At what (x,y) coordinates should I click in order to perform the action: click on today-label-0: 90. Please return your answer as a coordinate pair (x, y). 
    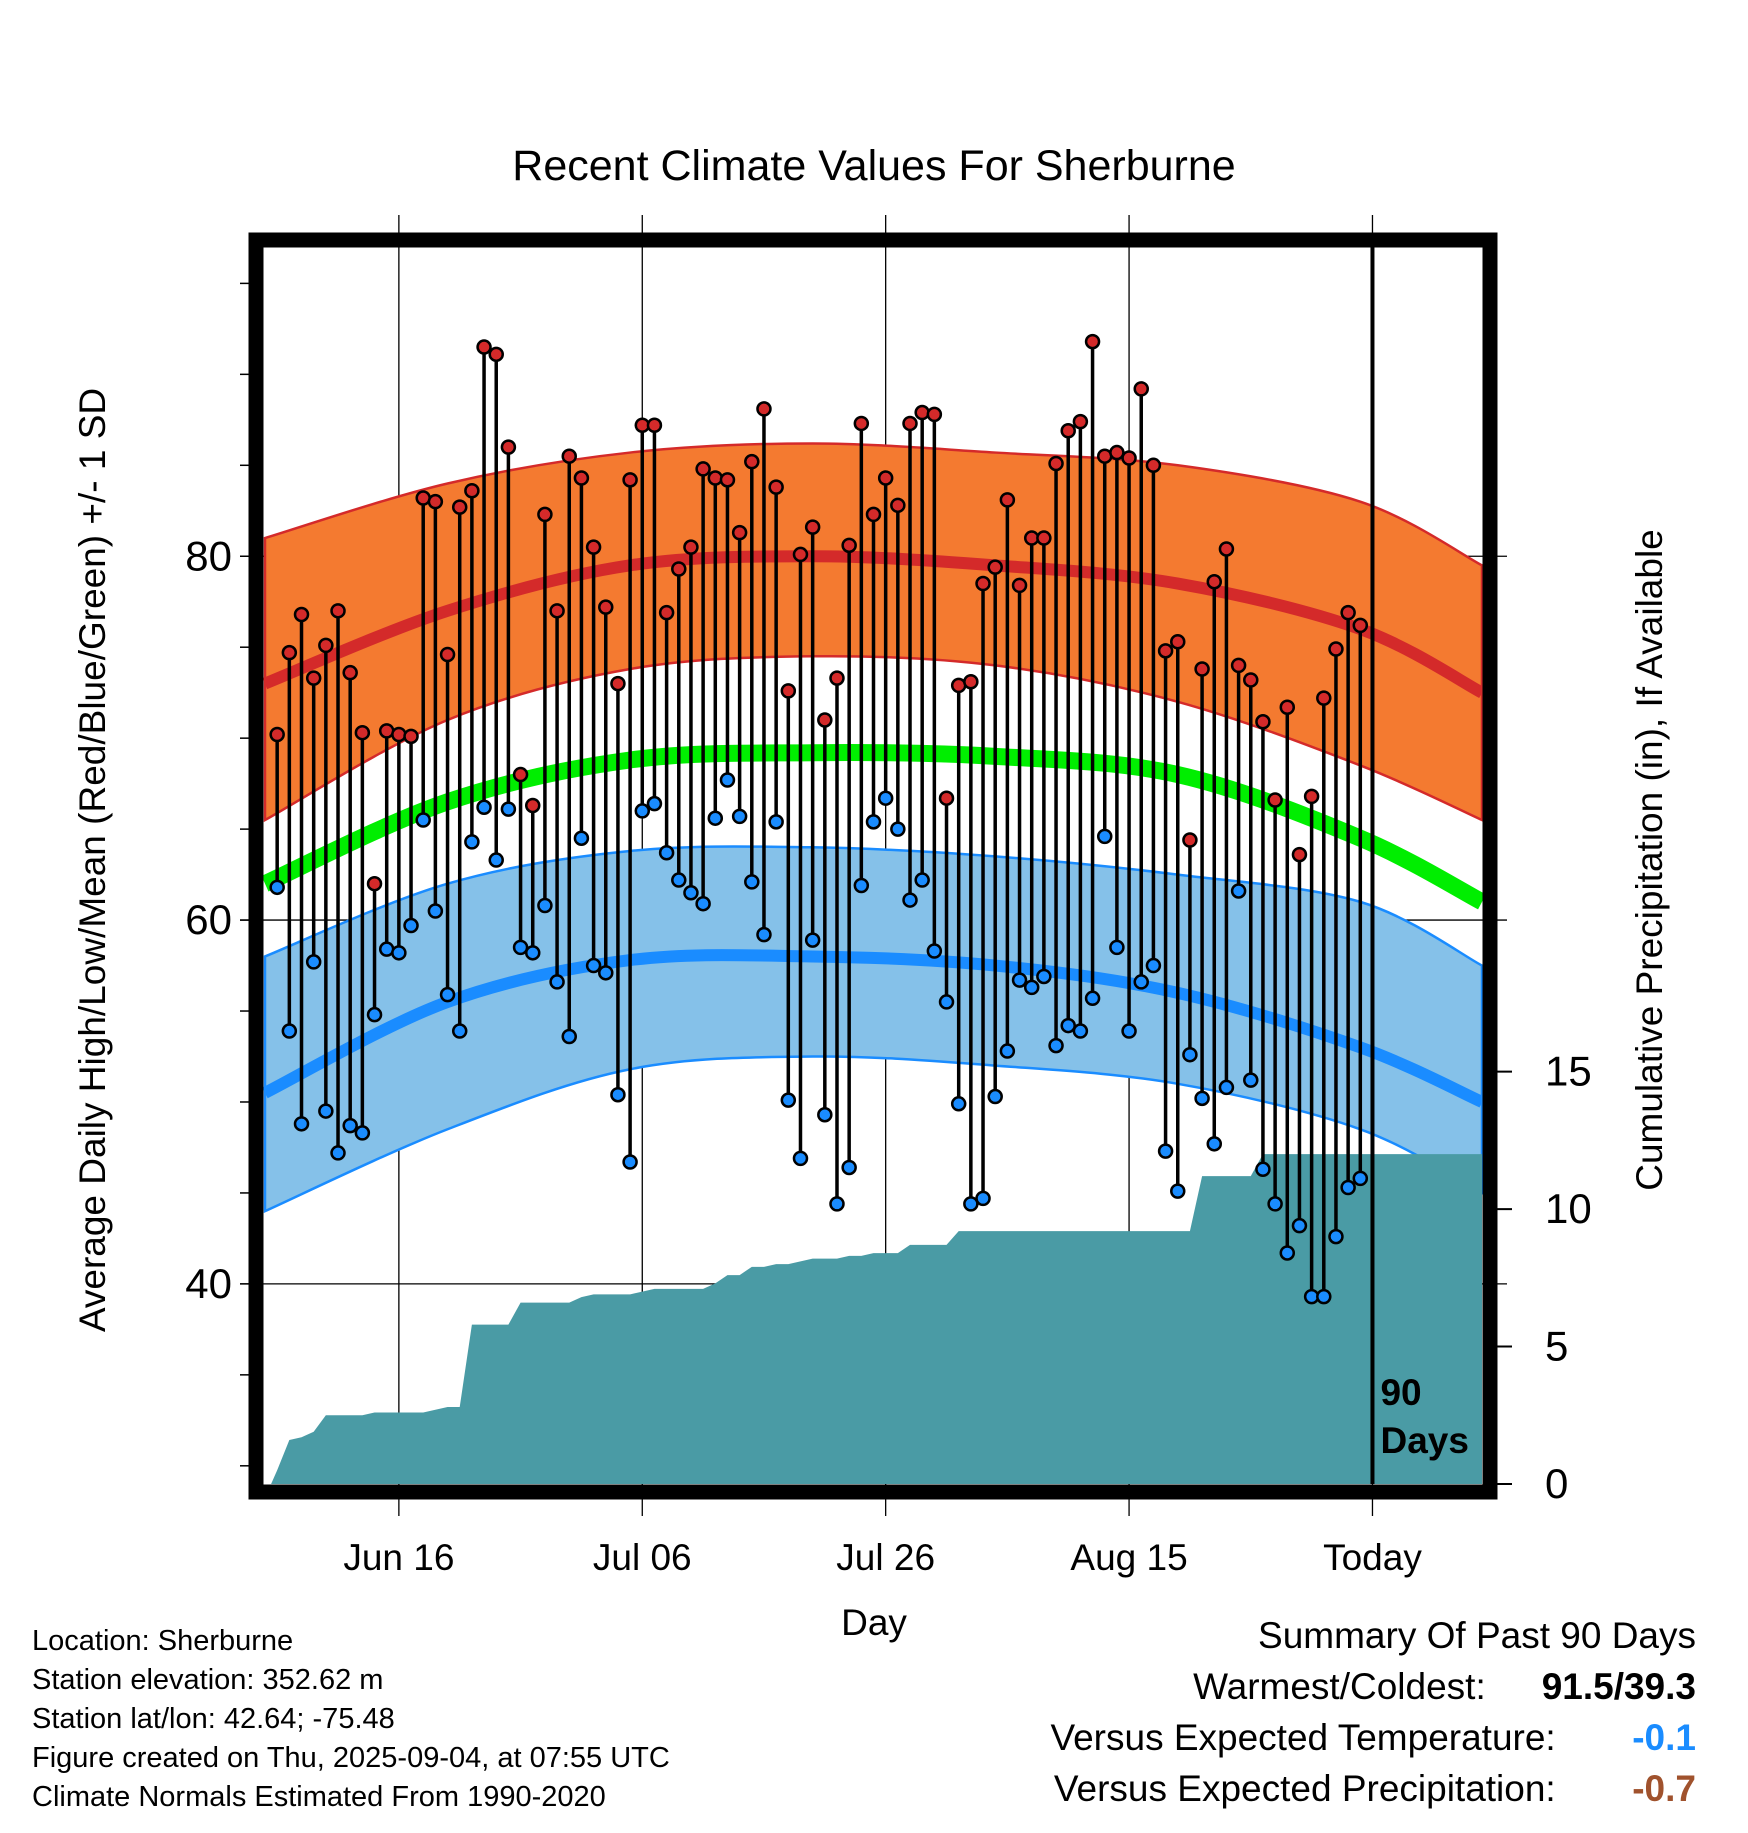
    Looking at the image, I should click on (1400, 1392).